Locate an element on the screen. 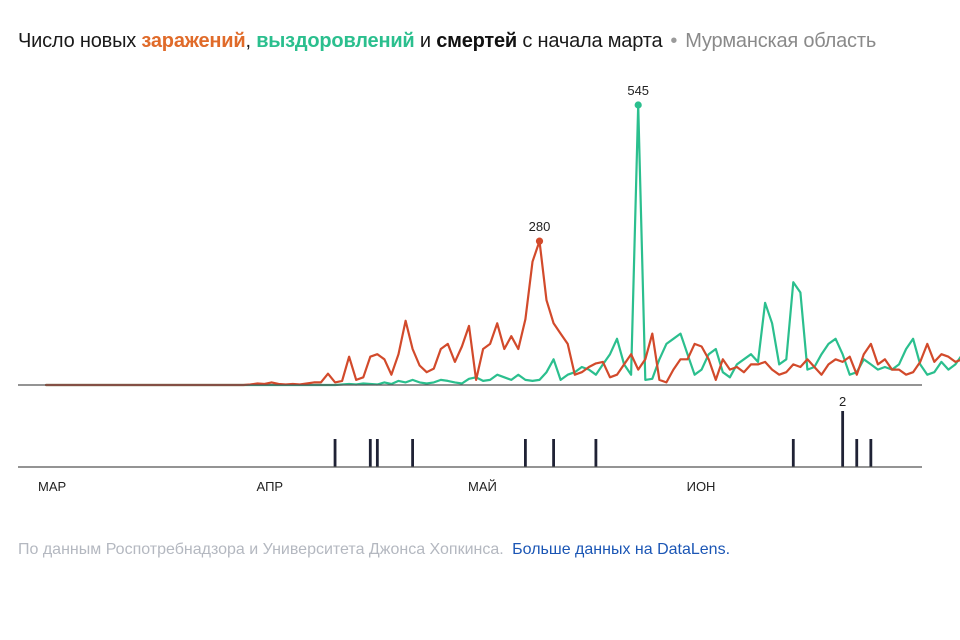 This screenshot has height=640, width=960. month-tick-label: МАР is located at coordinates (52, 486).